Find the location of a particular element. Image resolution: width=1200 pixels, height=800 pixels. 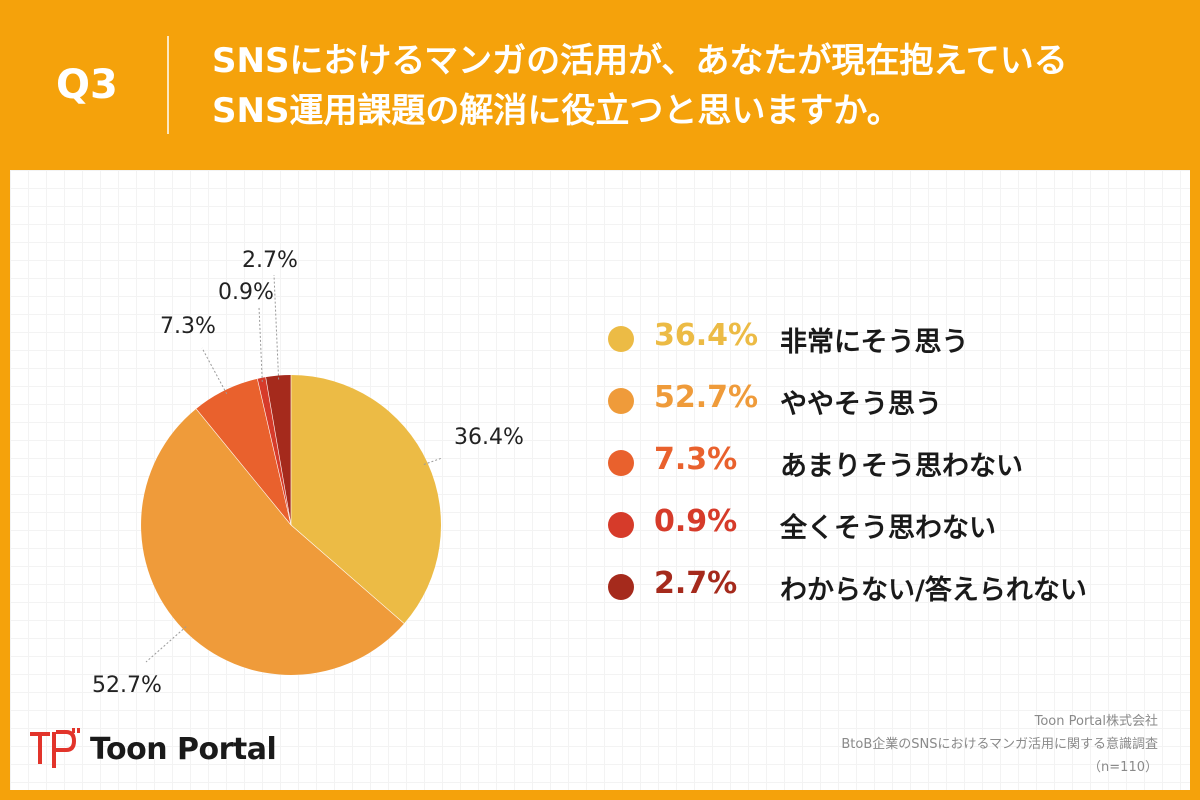

legend-item-dont-know: 2.7% わからない/答えられない is located at coordinates (888, 587).